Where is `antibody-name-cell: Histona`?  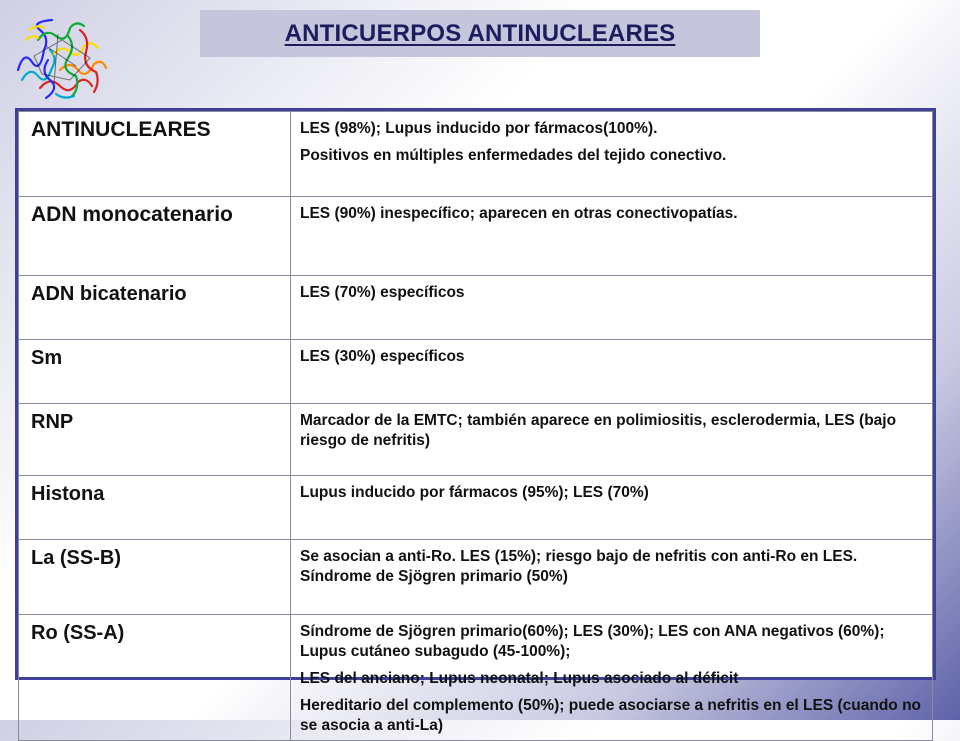 antibody-name-cell: Histona is located at coordinates (154, 507).